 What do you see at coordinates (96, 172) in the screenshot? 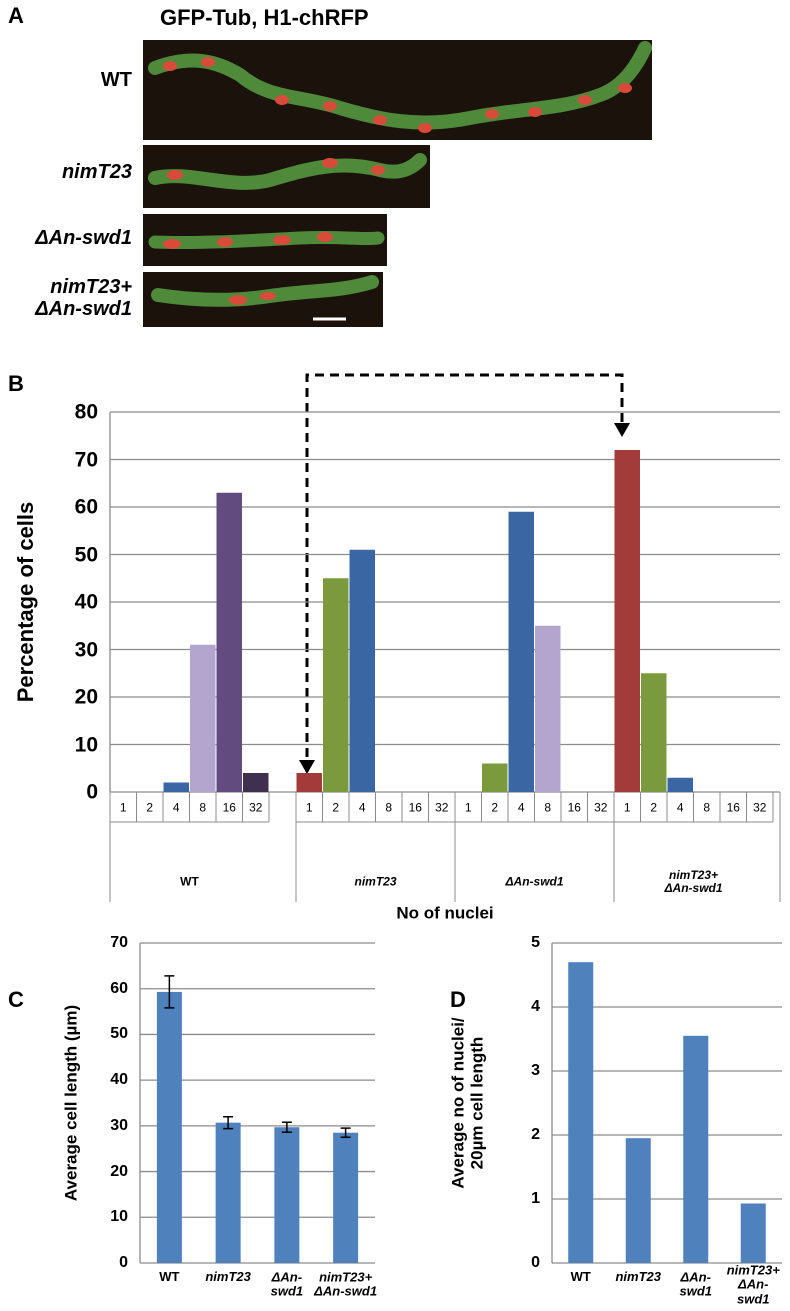
I see `row-label: nimT23` at bounding box center [96, 172].